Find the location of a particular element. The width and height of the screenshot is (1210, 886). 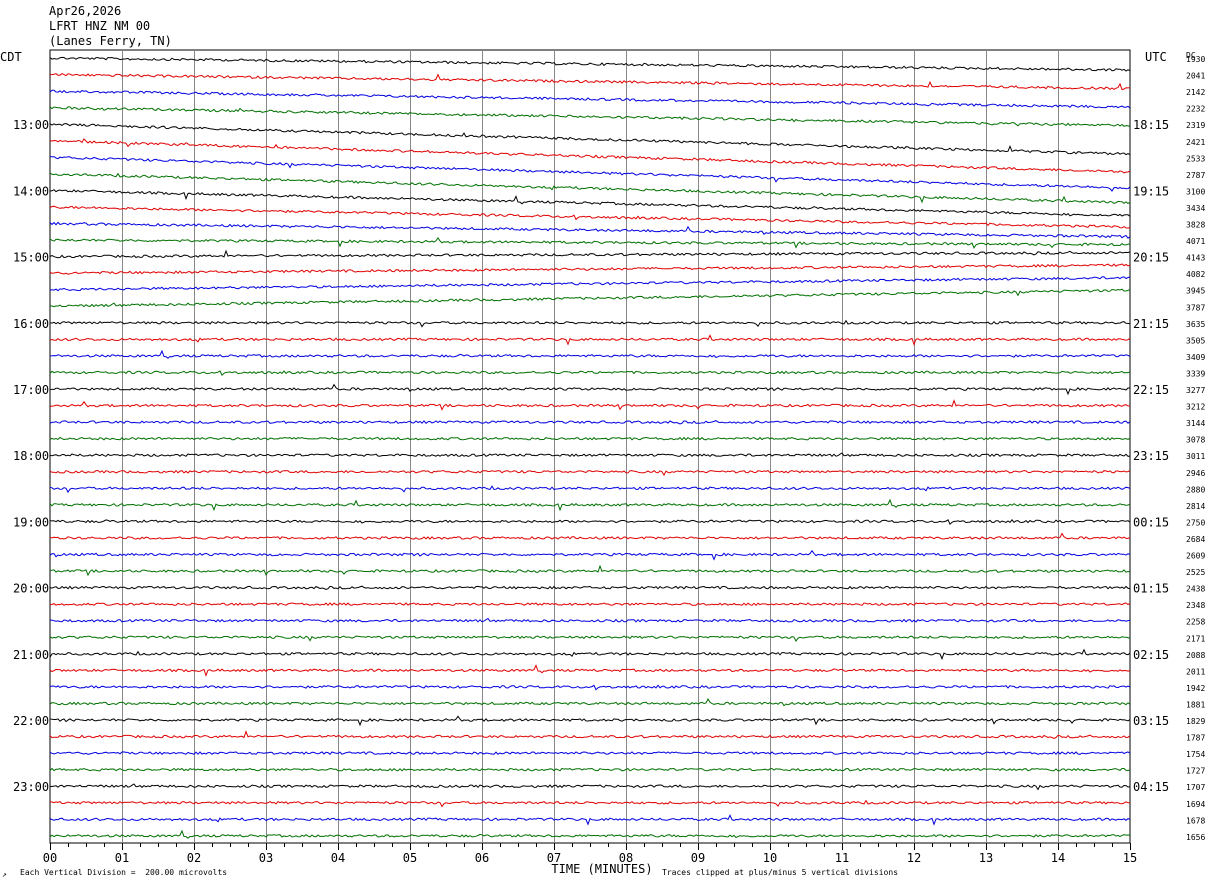

dc-value: 2171 is located at coordinates (1195, 638).